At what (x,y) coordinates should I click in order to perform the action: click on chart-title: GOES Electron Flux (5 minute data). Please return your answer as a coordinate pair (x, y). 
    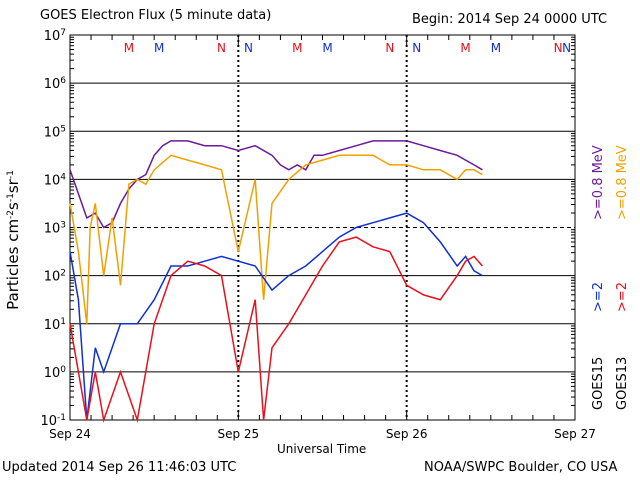
    Looking at the image, I should click on (156, 15).